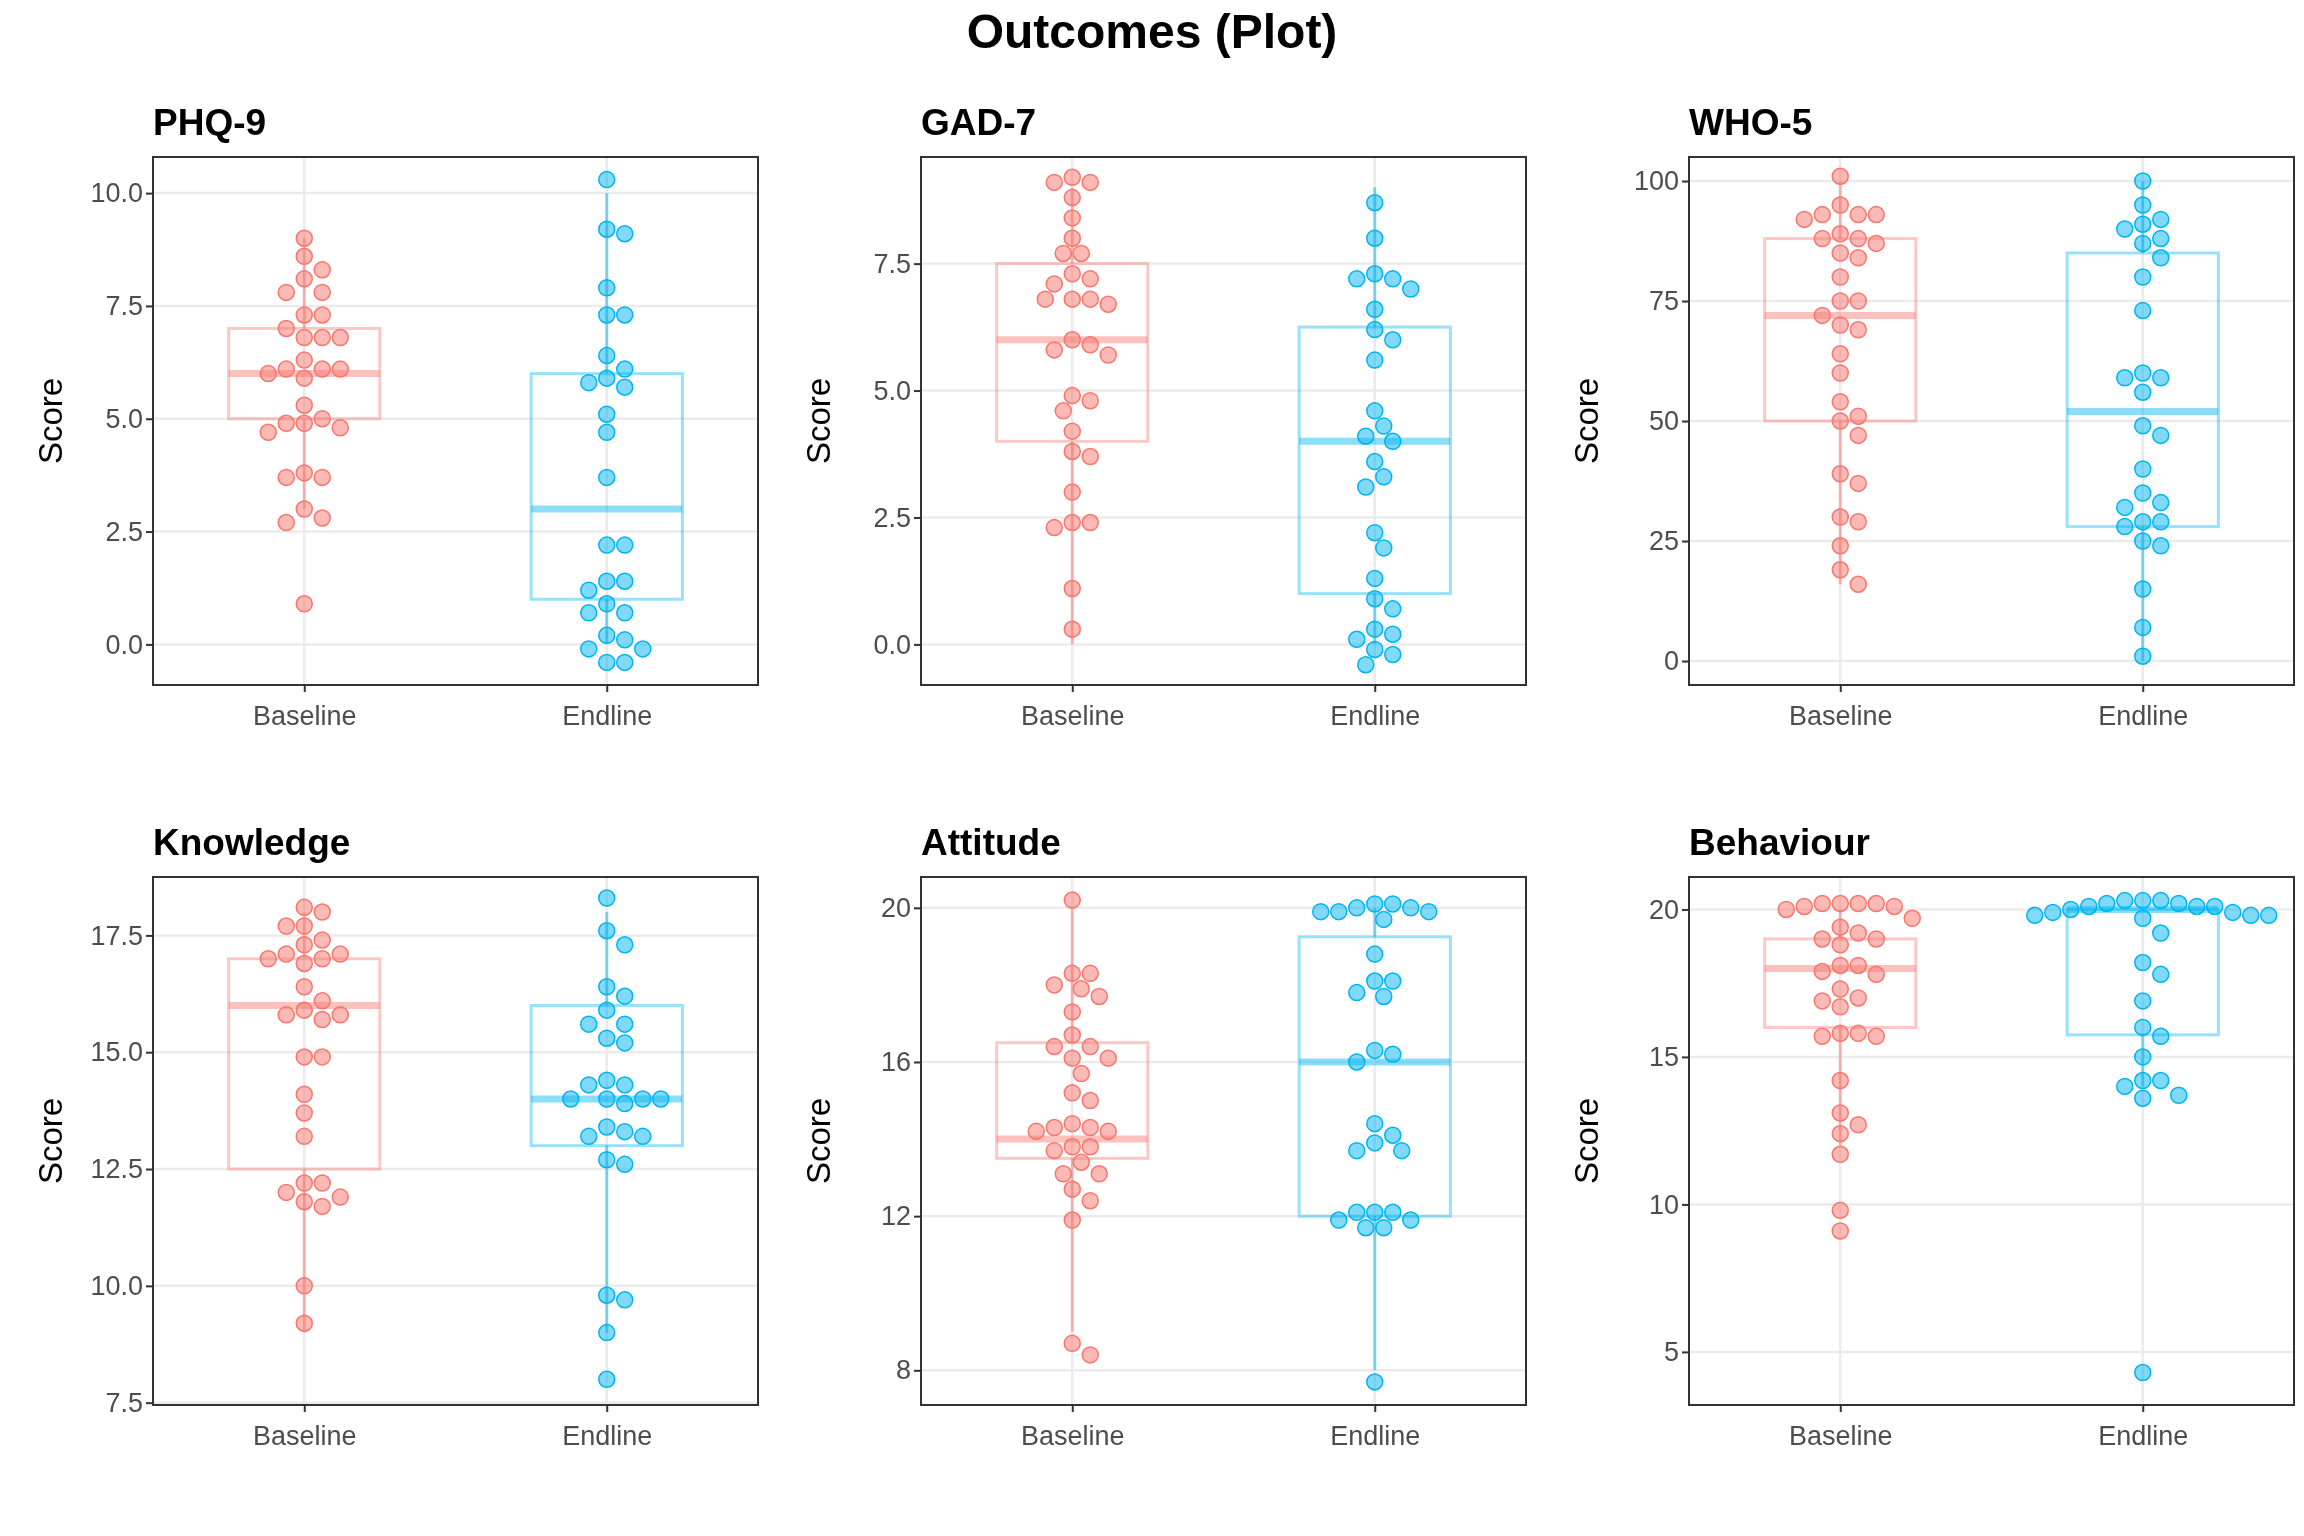  What do you see at coordinates (979, 122) in the screenshot?
I see `chart-title: GAD-7` at bounding box center [979, 122].